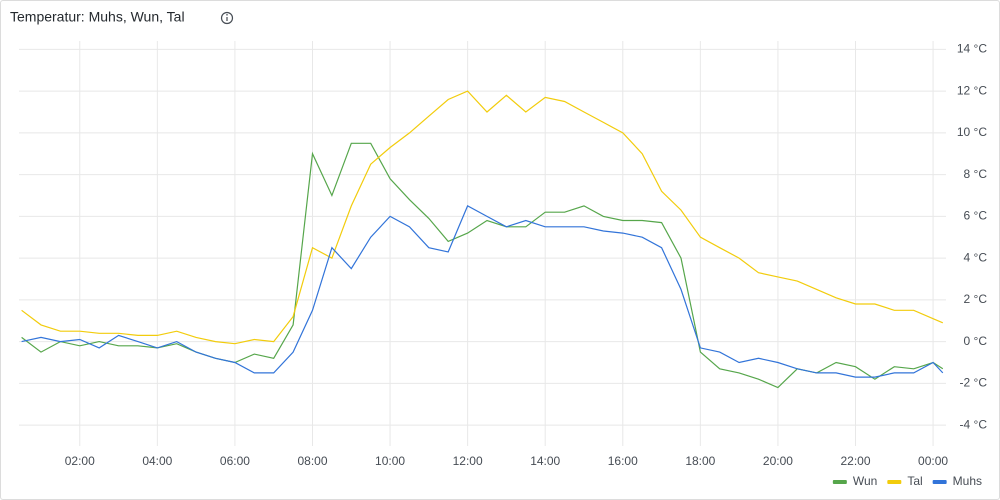  What do you see at coordinates (974, 424) in the screenshot?
I see `y-tick-label: -4 °C` at bounding box center [974, 424].